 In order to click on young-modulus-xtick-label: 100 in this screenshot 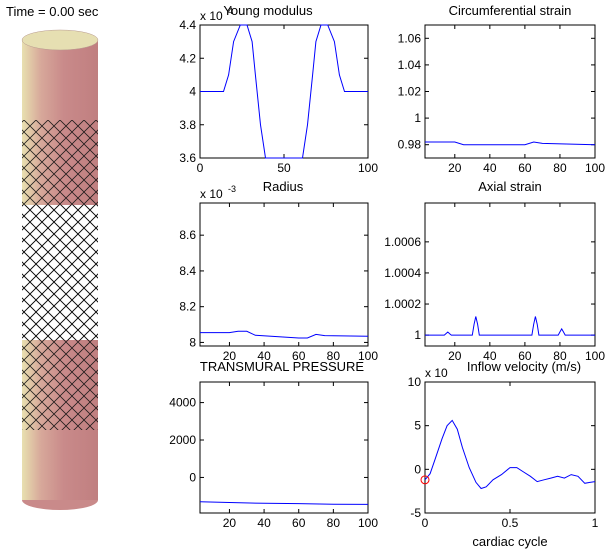, I will do `click(368, 168)`.